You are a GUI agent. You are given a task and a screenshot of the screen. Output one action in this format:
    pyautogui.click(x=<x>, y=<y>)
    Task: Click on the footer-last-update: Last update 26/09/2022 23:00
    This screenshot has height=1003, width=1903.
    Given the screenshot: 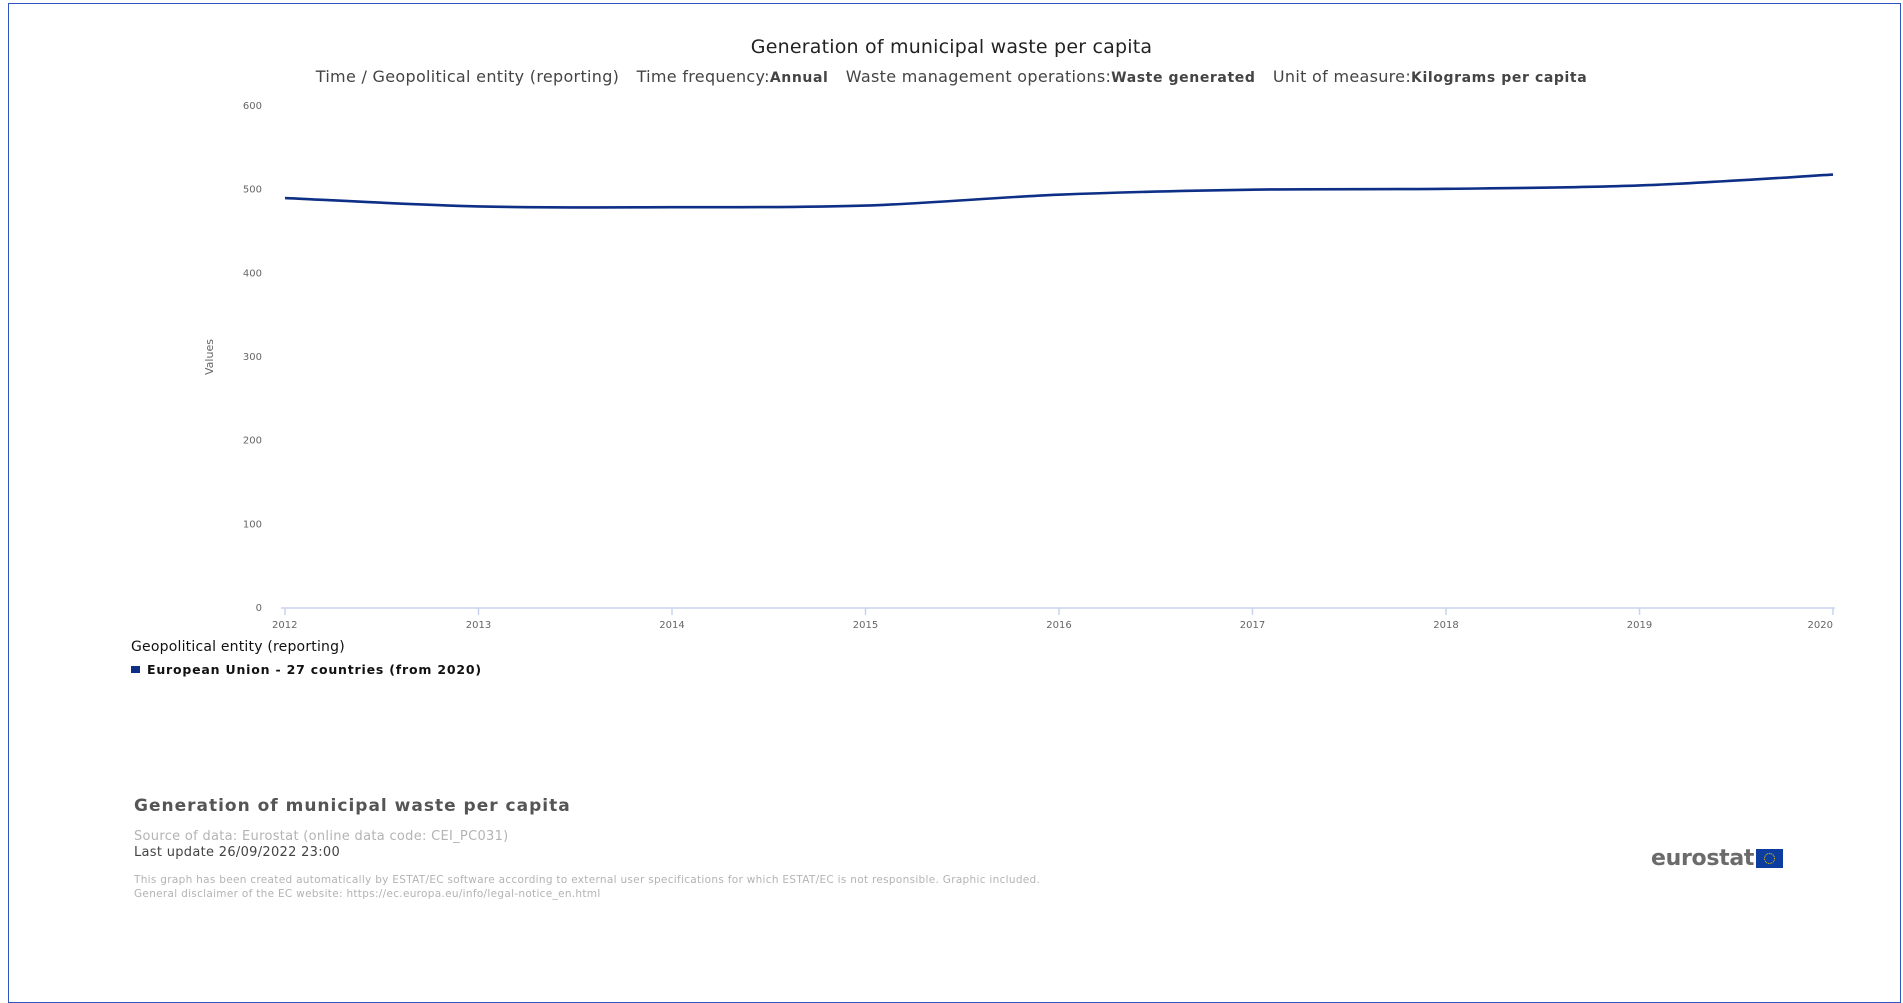 What is the action you would take?
    pyautogui.click(x=237, y=852)
    